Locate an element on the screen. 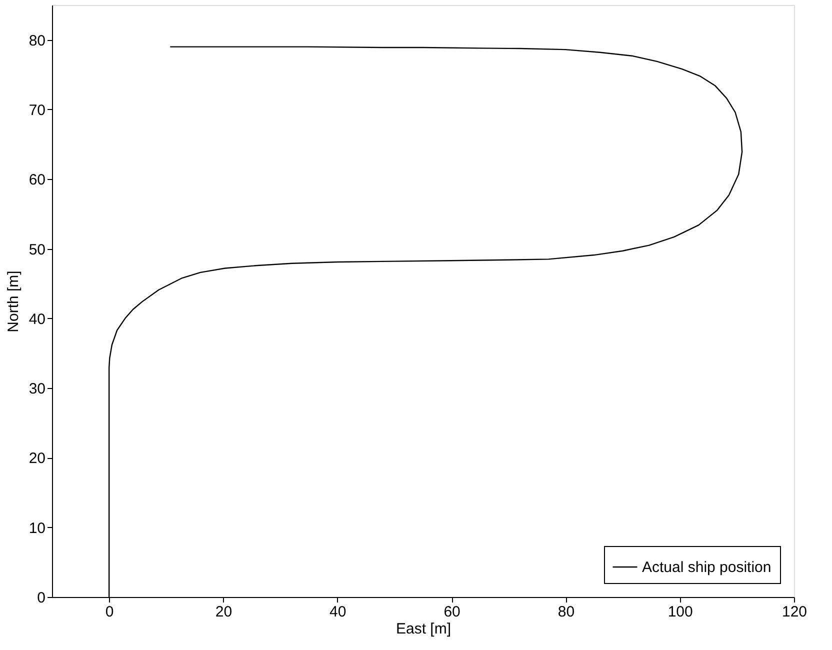 The width and height of the screenshot is (832, 650). y-tick-label: 10 is located at coordinates (37, 528).